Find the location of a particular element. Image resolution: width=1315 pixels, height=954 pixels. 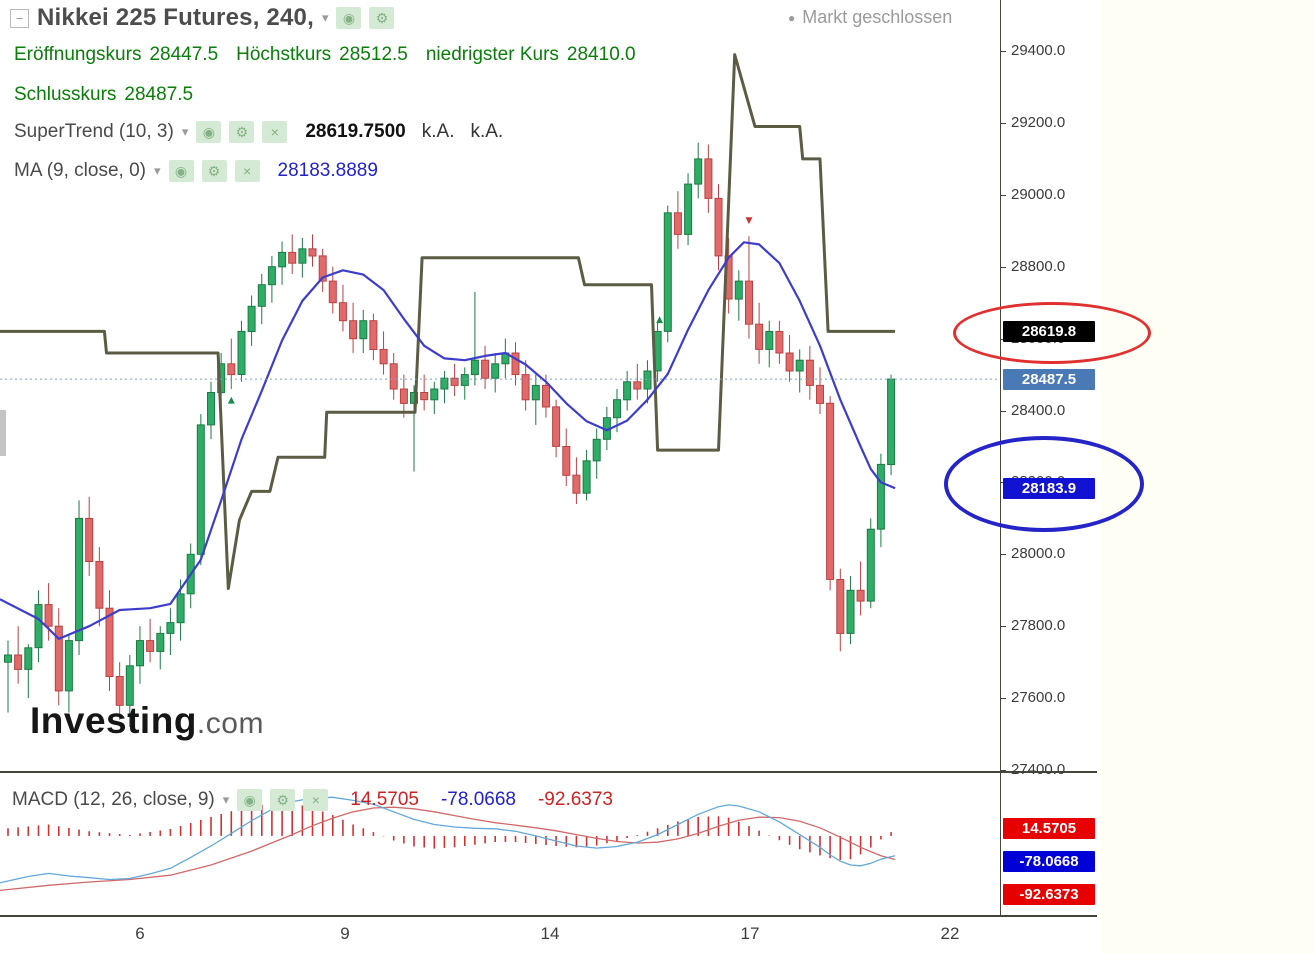

close-value: 28487.5 is located at coordinates (159, 94).